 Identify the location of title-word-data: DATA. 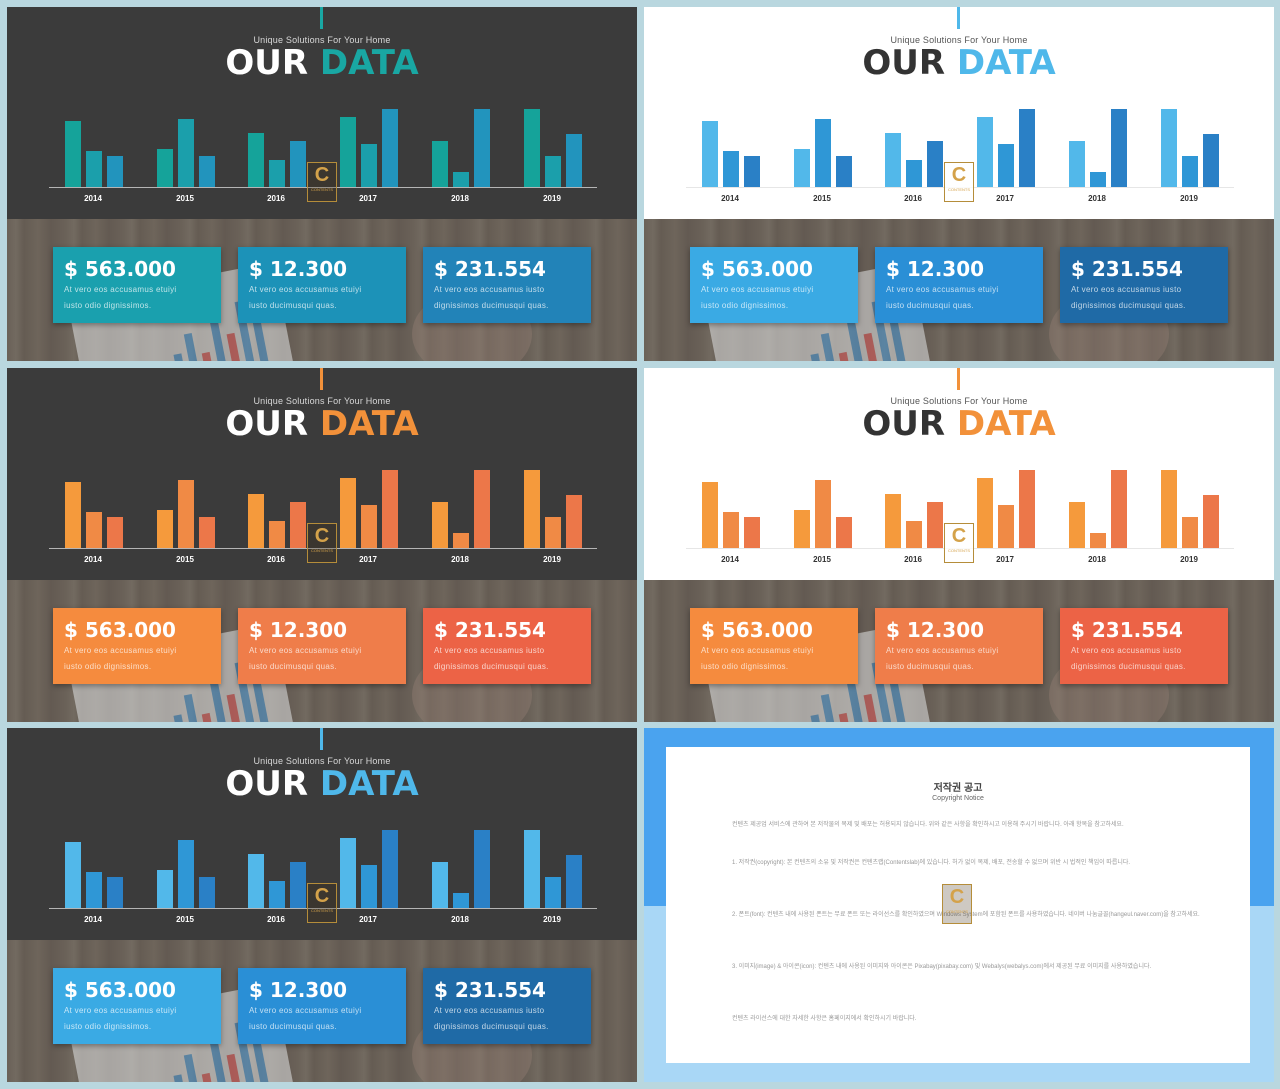
(369, 784).